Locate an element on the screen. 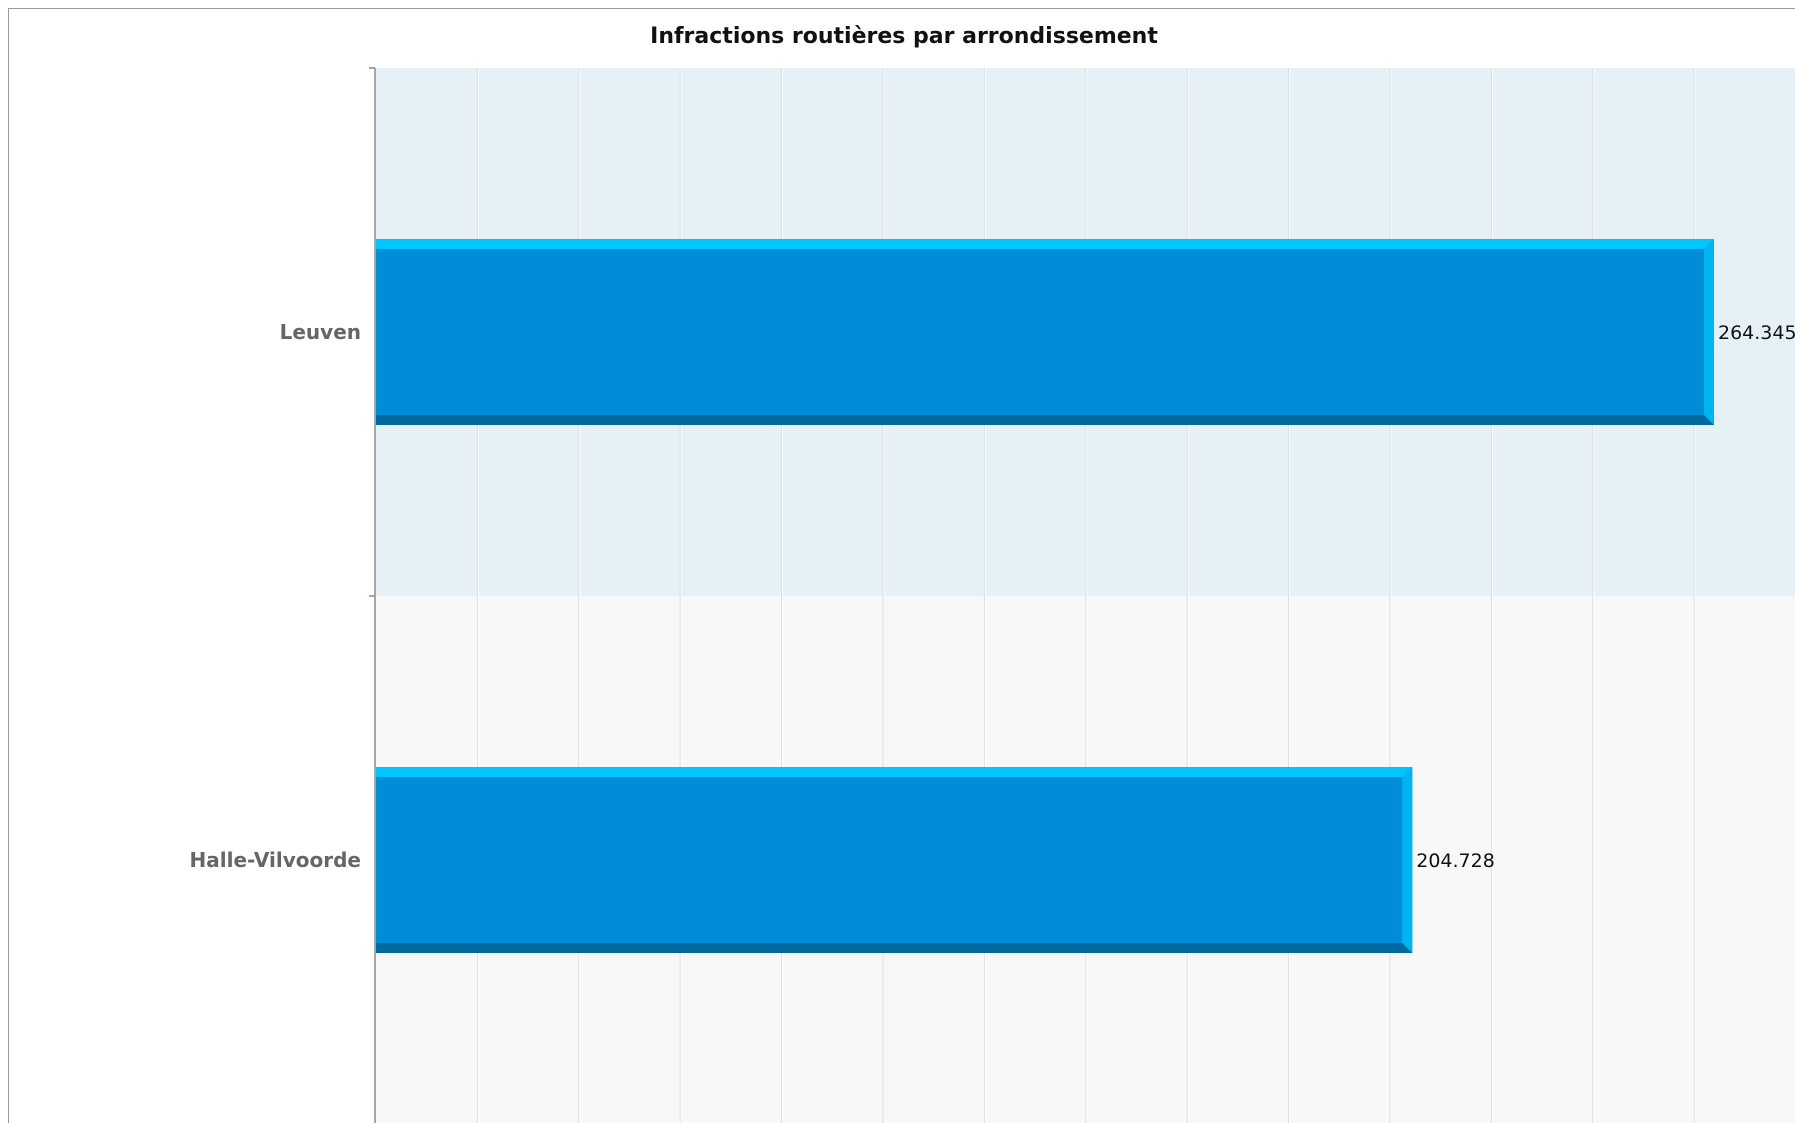 The image size is (1795, 1123). bar-value-label: 204.728 is located at coordinates (1455, 861).